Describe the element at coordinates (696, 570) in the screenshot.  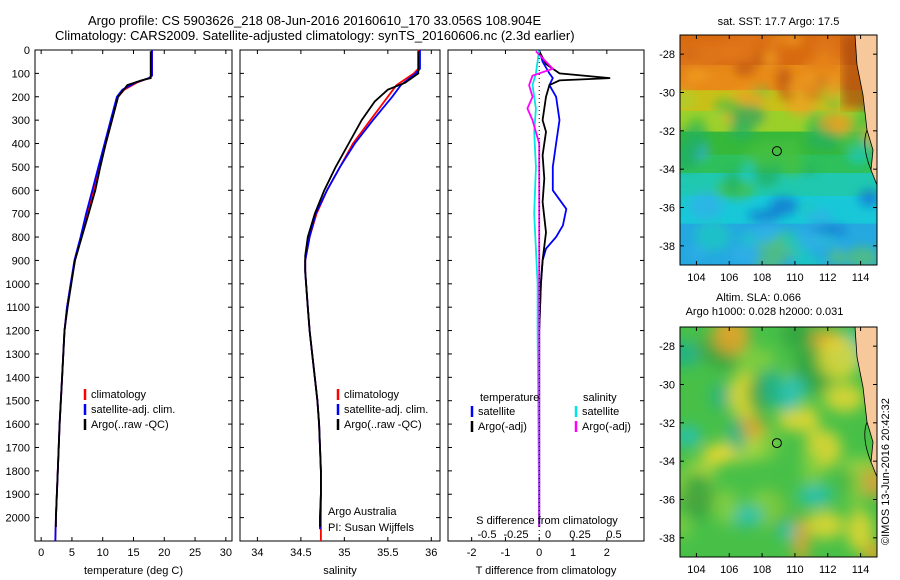
I see `map-x-tick-label: 104` at that location.